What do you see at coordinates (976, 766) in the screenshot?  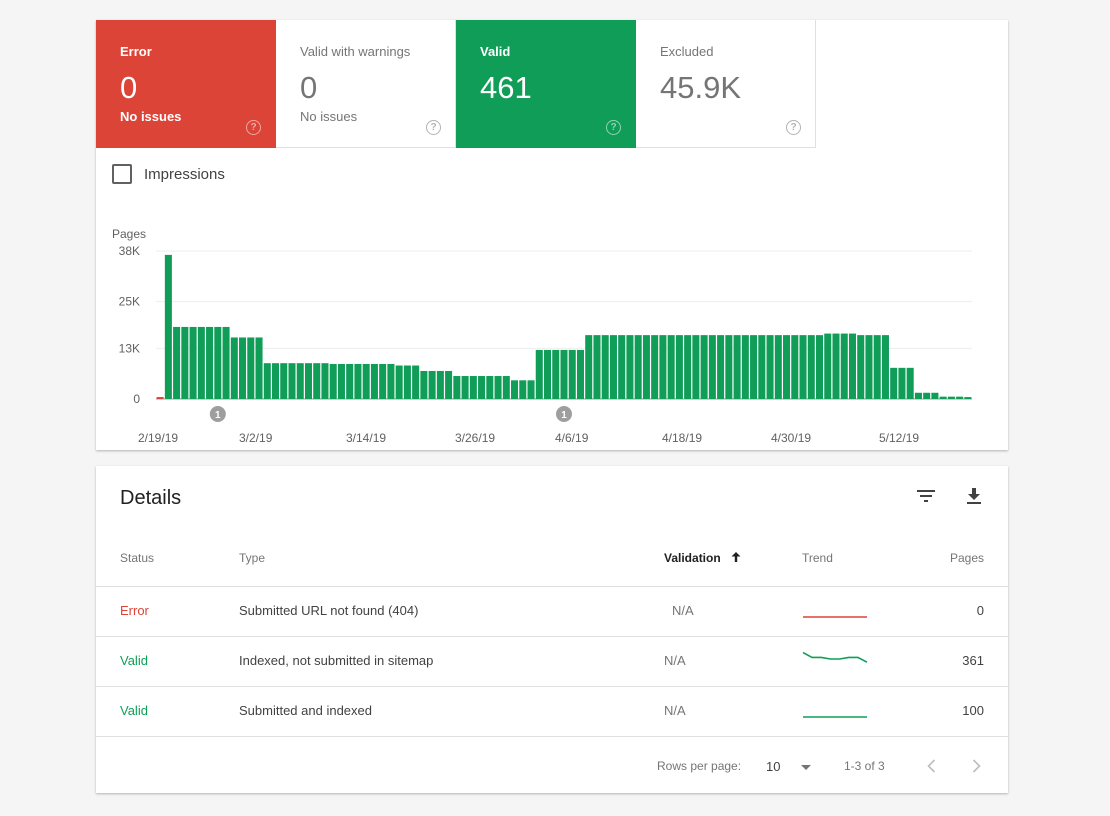 I see `next-page-chevron-icon` at bounding box center [976, 766].